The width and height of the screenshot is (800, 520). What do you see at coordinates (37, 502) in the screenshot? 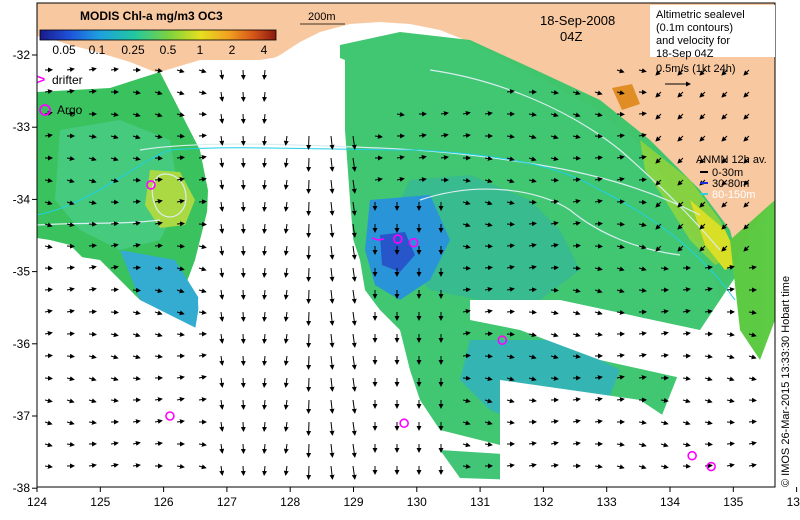
I see `x-tick-label: 124` at bounding box center [37, 502].